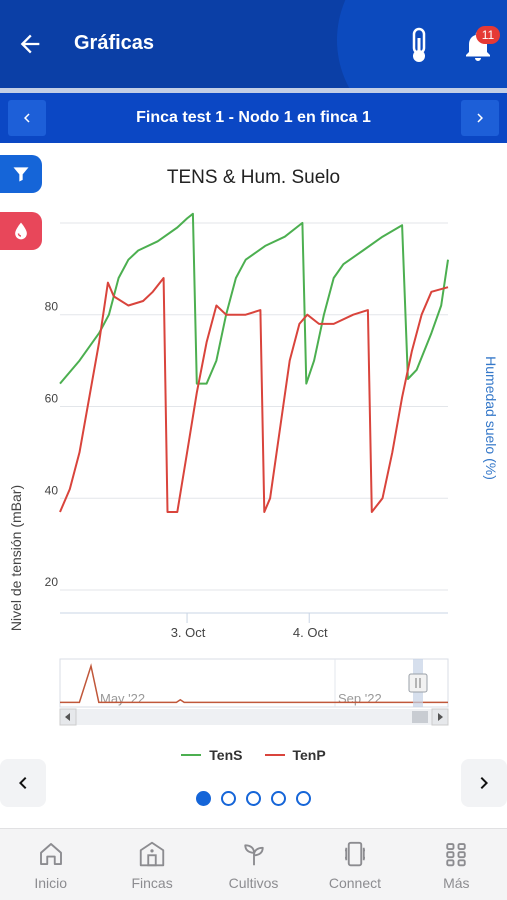  I want to click on filter-button, so click(21, 174).